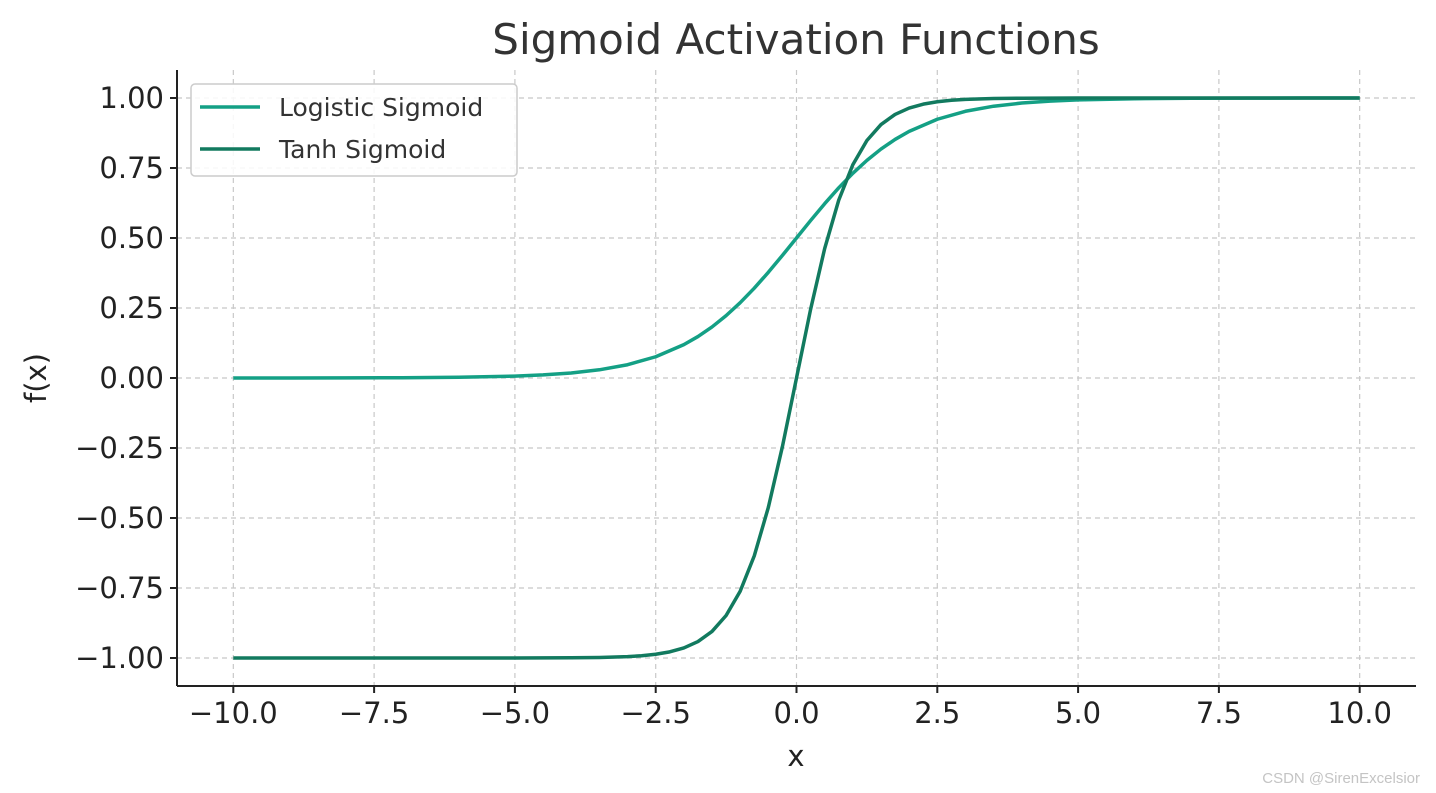  What do you see at coordinates (655, 713) in the screenshot?
I see `x-tick-label: −2.5` at bounding box center [655, 713].